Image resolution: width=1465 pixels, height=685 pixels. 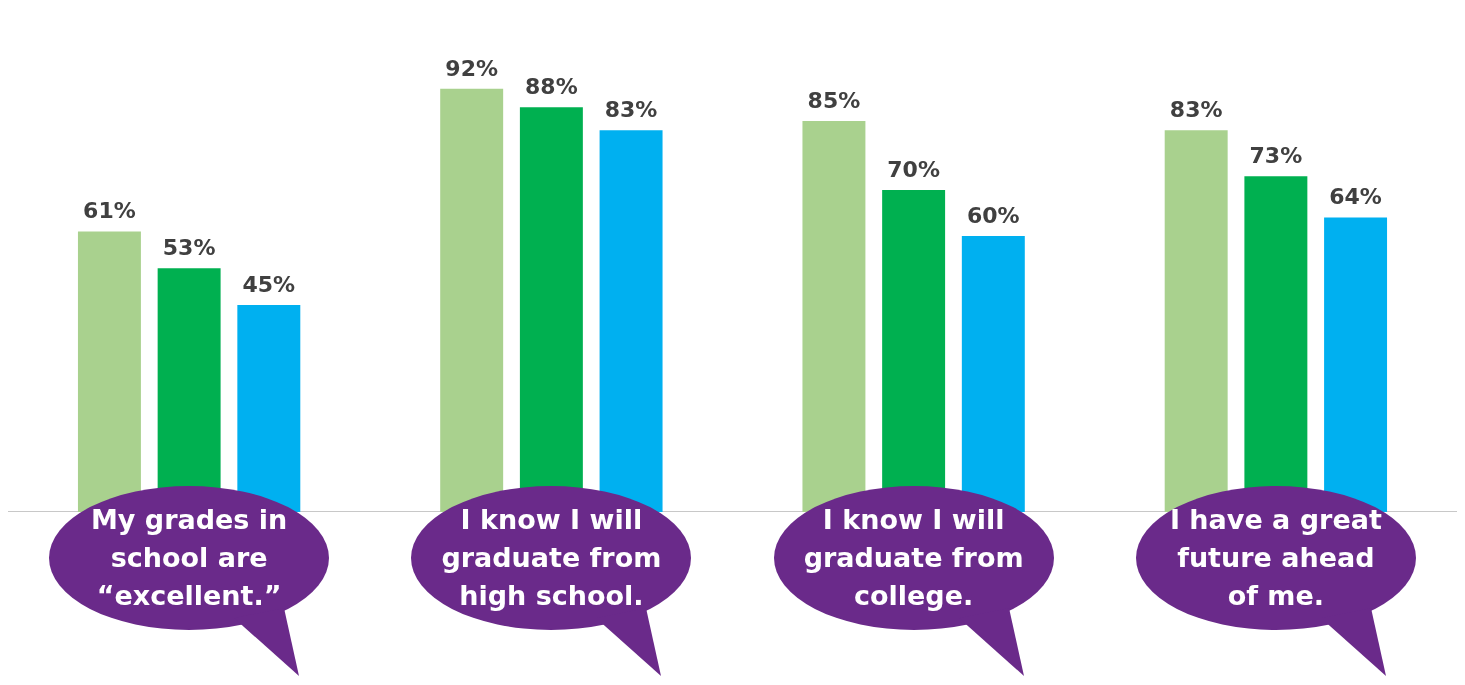 What do you see at coordinates (834, 100) in the screenshot?
I see `data-label: 85%` at bounding box center [834, 100].